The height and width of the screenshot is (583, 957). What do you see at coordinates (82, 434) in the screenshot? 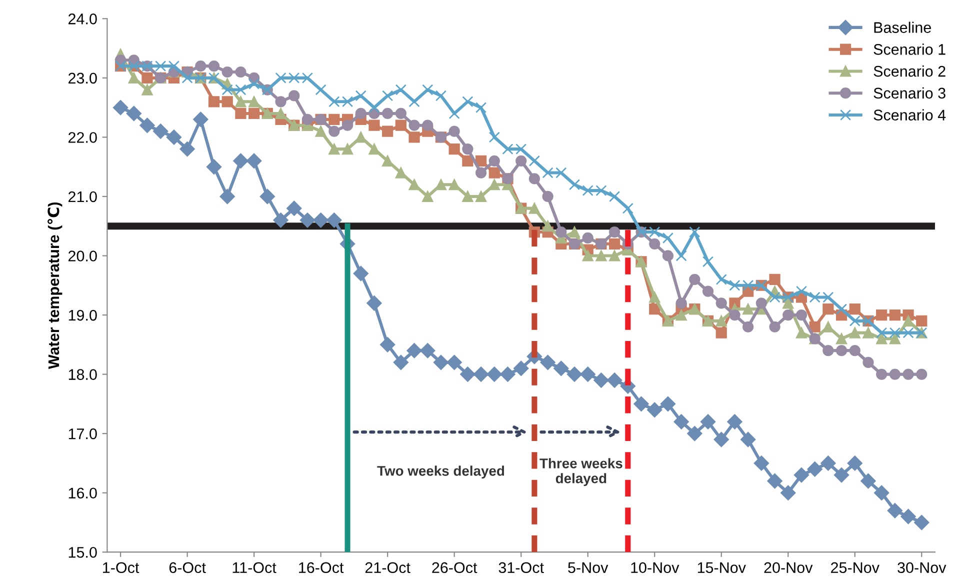
I see `y-tick-label: 17.0` at bounding box center [82, 434].